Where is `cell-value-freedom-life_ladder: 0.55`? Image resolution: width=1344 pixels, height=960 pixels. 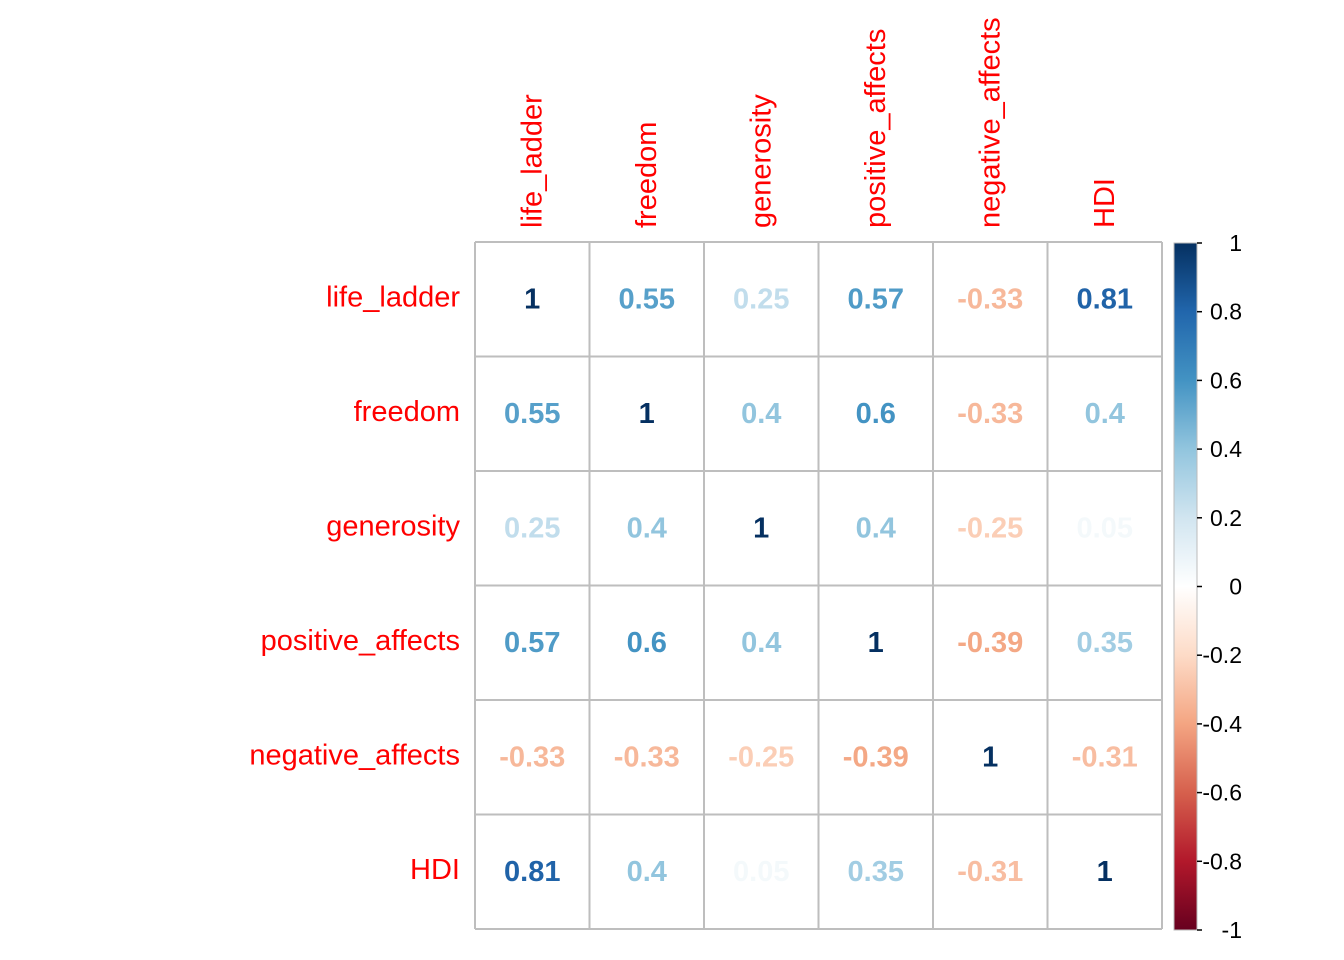 cell-value-freedom-life_ladder: 0.55 is located at coordinates (532, 414).